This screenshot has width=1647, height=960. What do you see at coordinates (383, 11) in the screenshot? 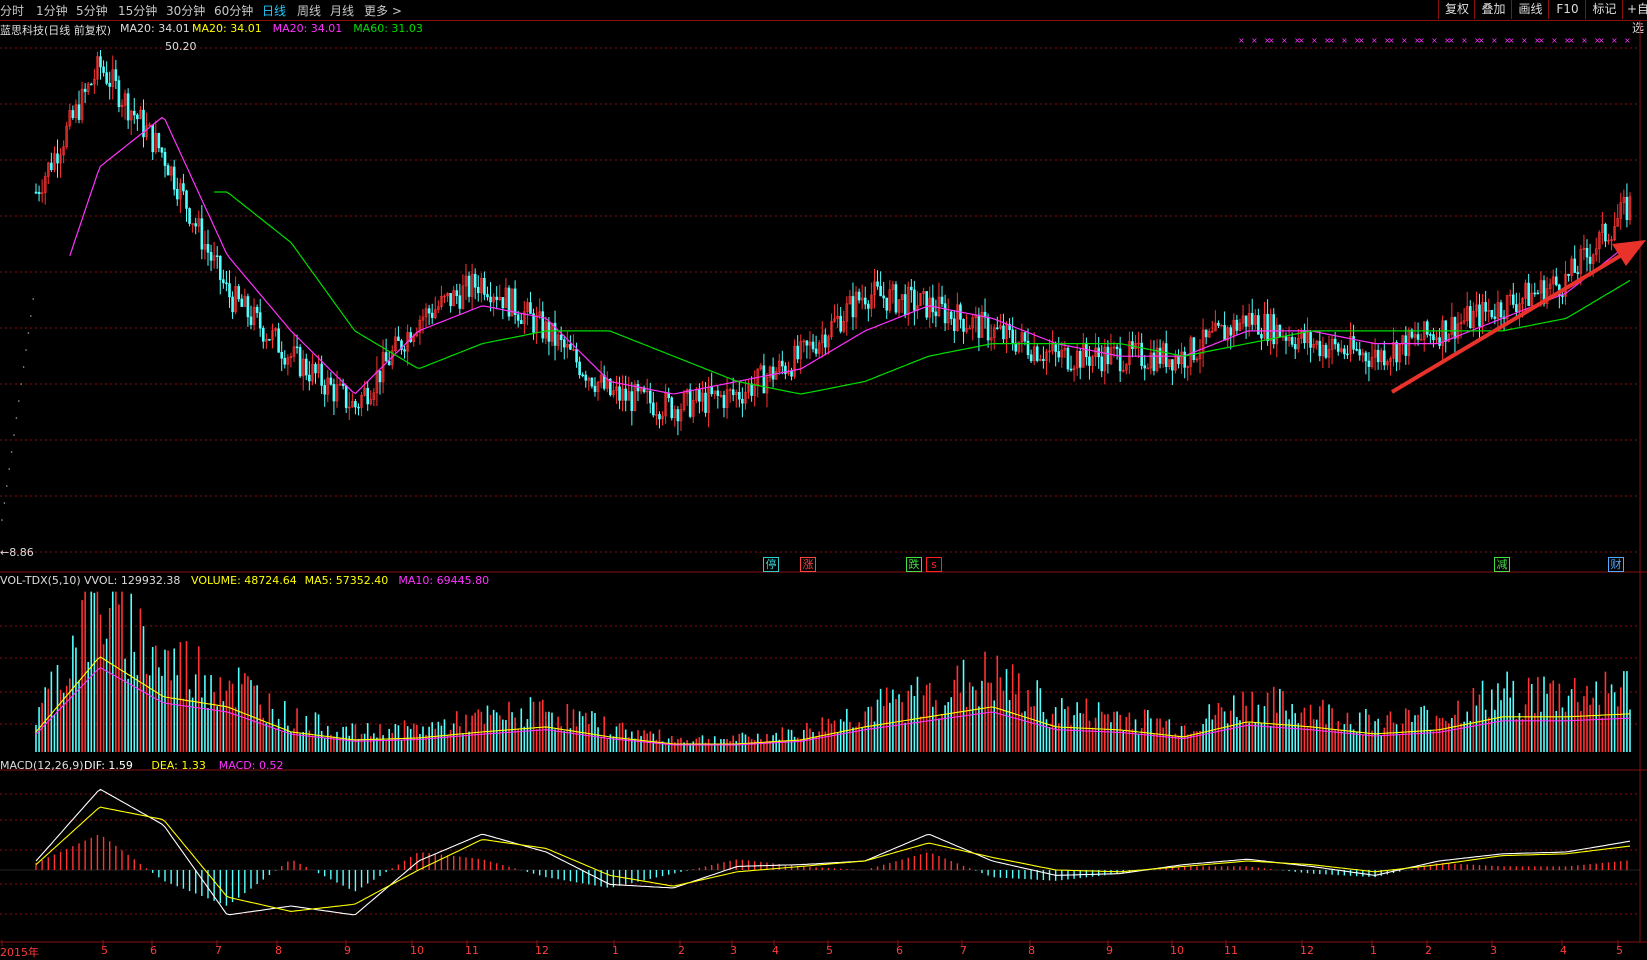
I see `period-tab-9: 更多 >` at bounding box center [383, 11].